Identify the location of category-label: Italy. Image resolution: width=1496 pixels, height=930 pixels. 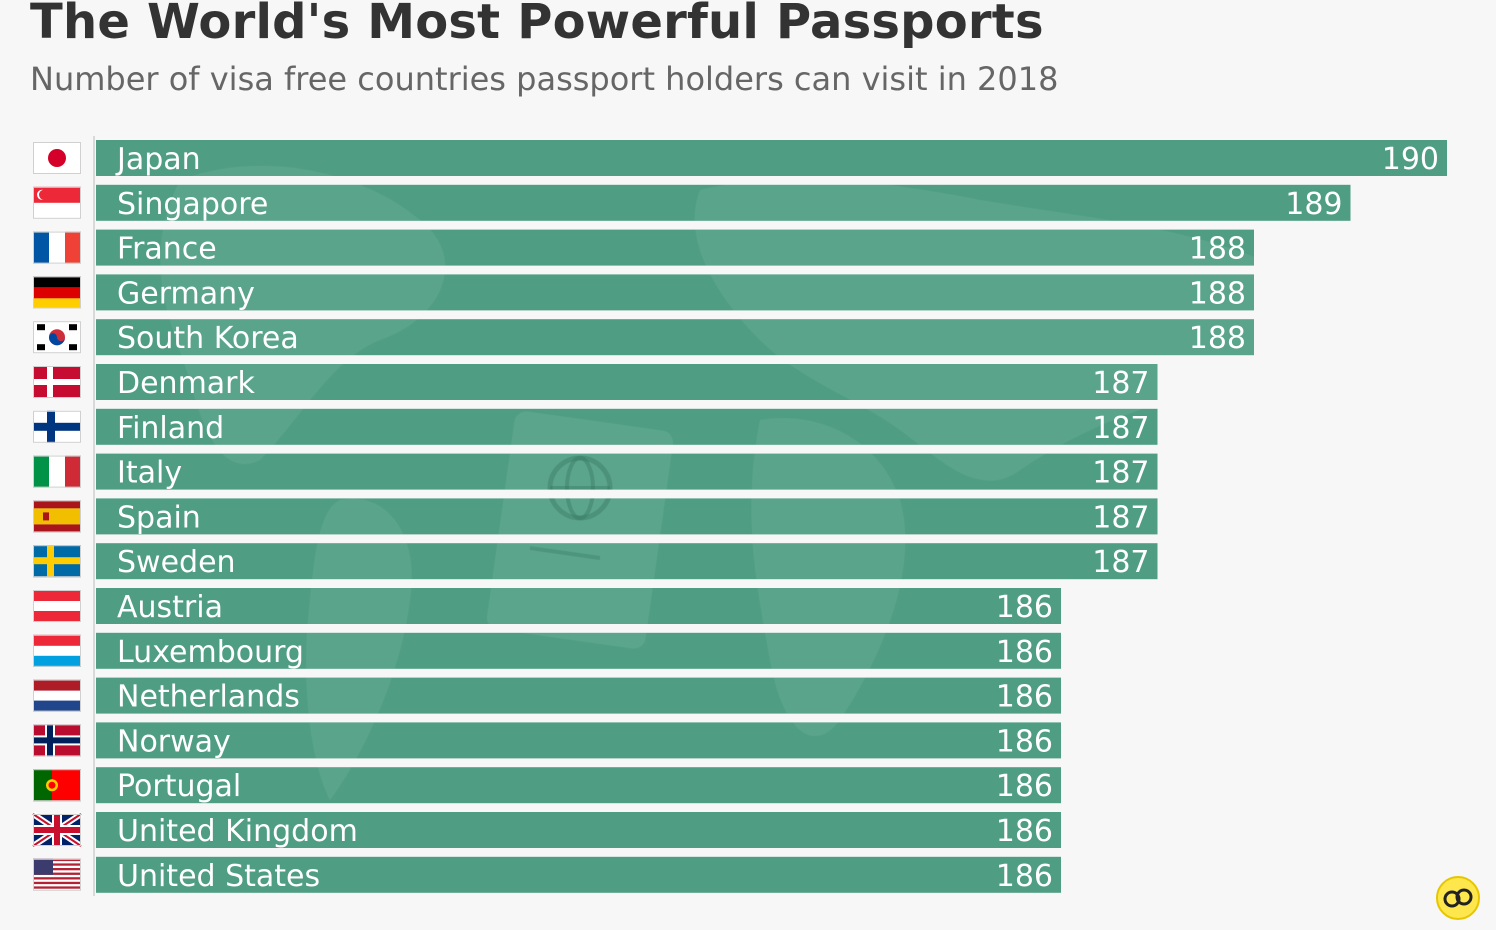
(149, 473).